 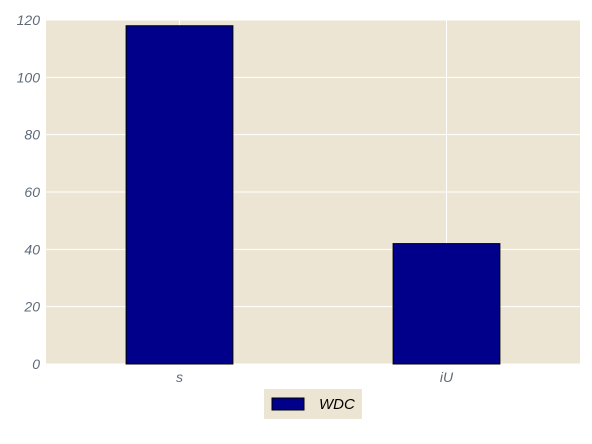 What do you see at coordinates (179, 377) in the screenshot?
I see `x-tick-label: s` at bounding box center [179, 377].